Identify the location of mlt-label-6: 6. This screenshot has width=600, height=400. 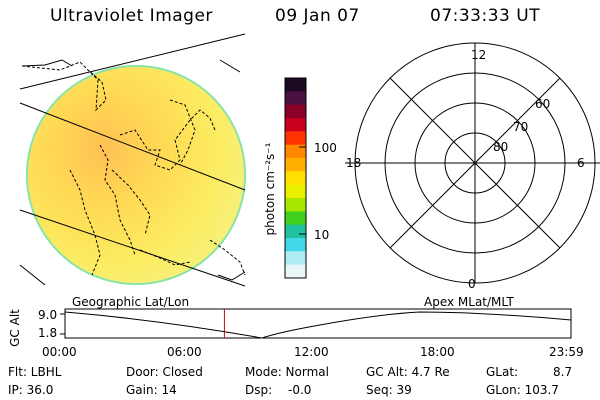
(581, 163).